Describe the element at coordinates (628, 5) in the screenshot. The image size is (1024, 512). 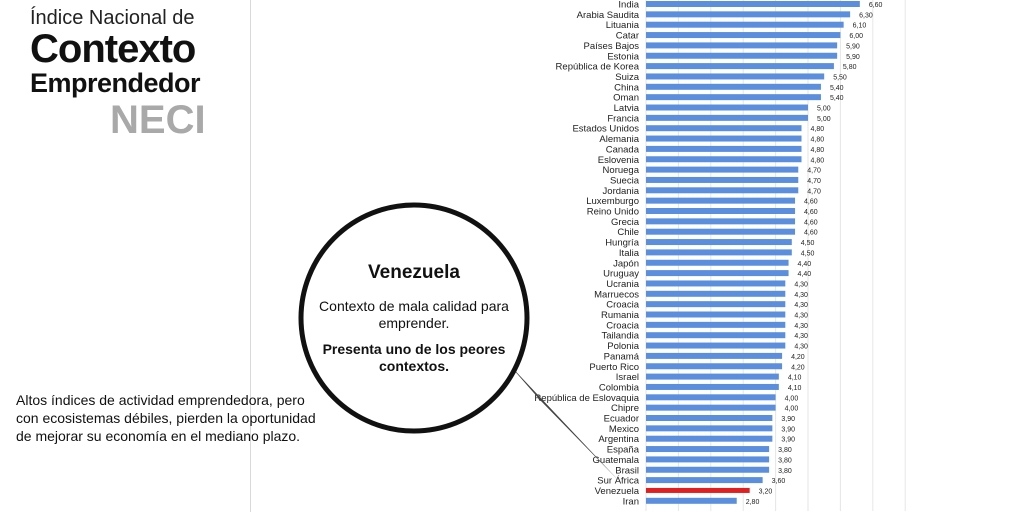
I see `category-label: India` at that location.